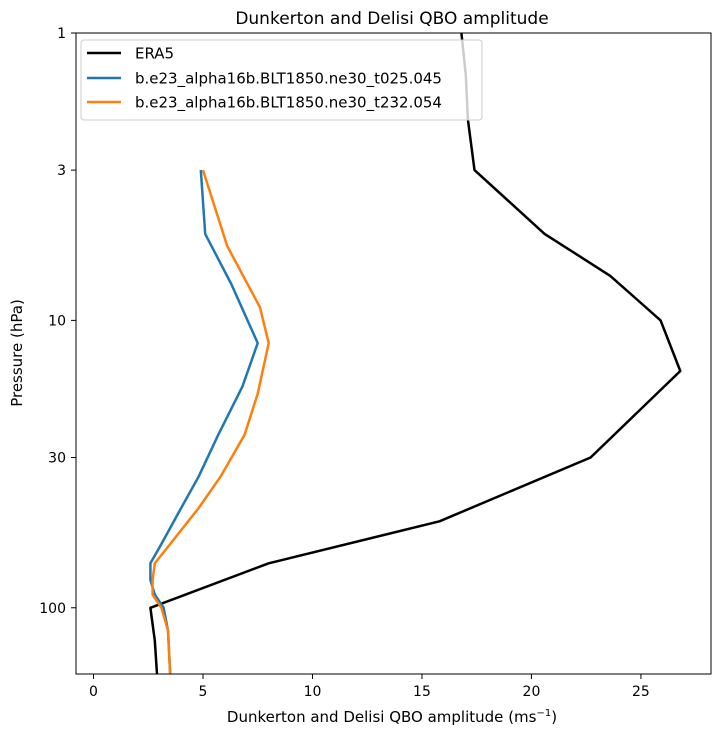 The width and height of the screenshot is (722, 740). Describe the element at coordinates (288, 79) in the screenshot. I see `legend-label-t025: b.e23_alpha16b.BLT1850.ne30_t025.045` at that location.